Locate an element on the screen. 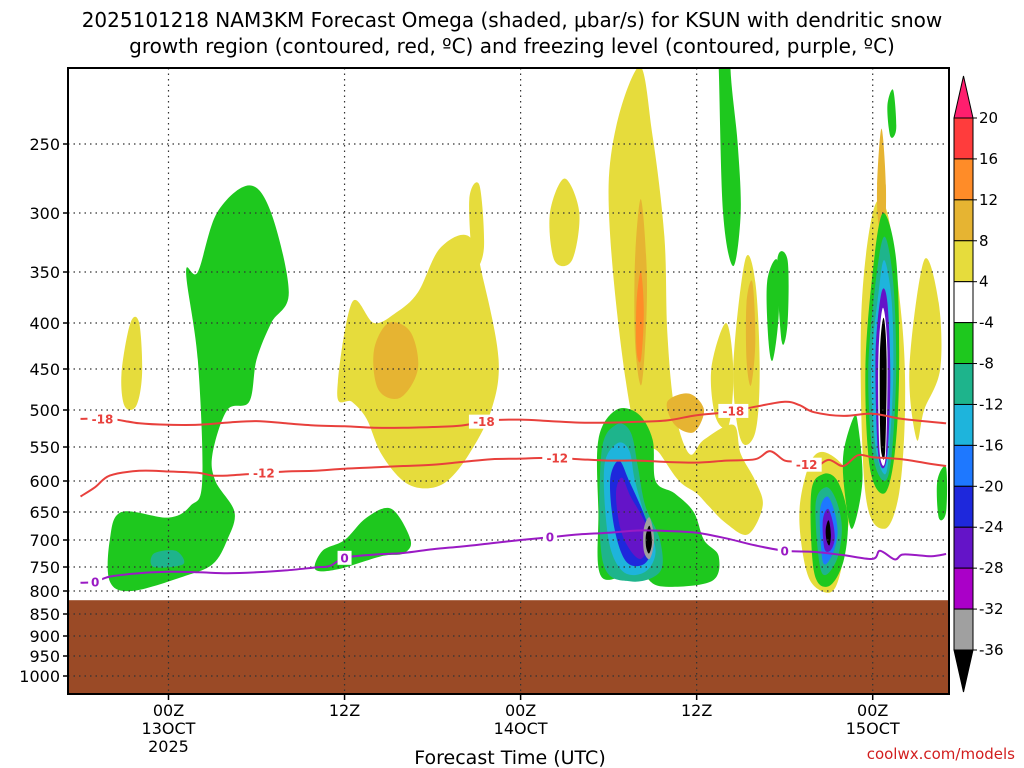 This screenshot has height=768, width=1024. colorbar-top-triangle is located at coordinates (963, 97).